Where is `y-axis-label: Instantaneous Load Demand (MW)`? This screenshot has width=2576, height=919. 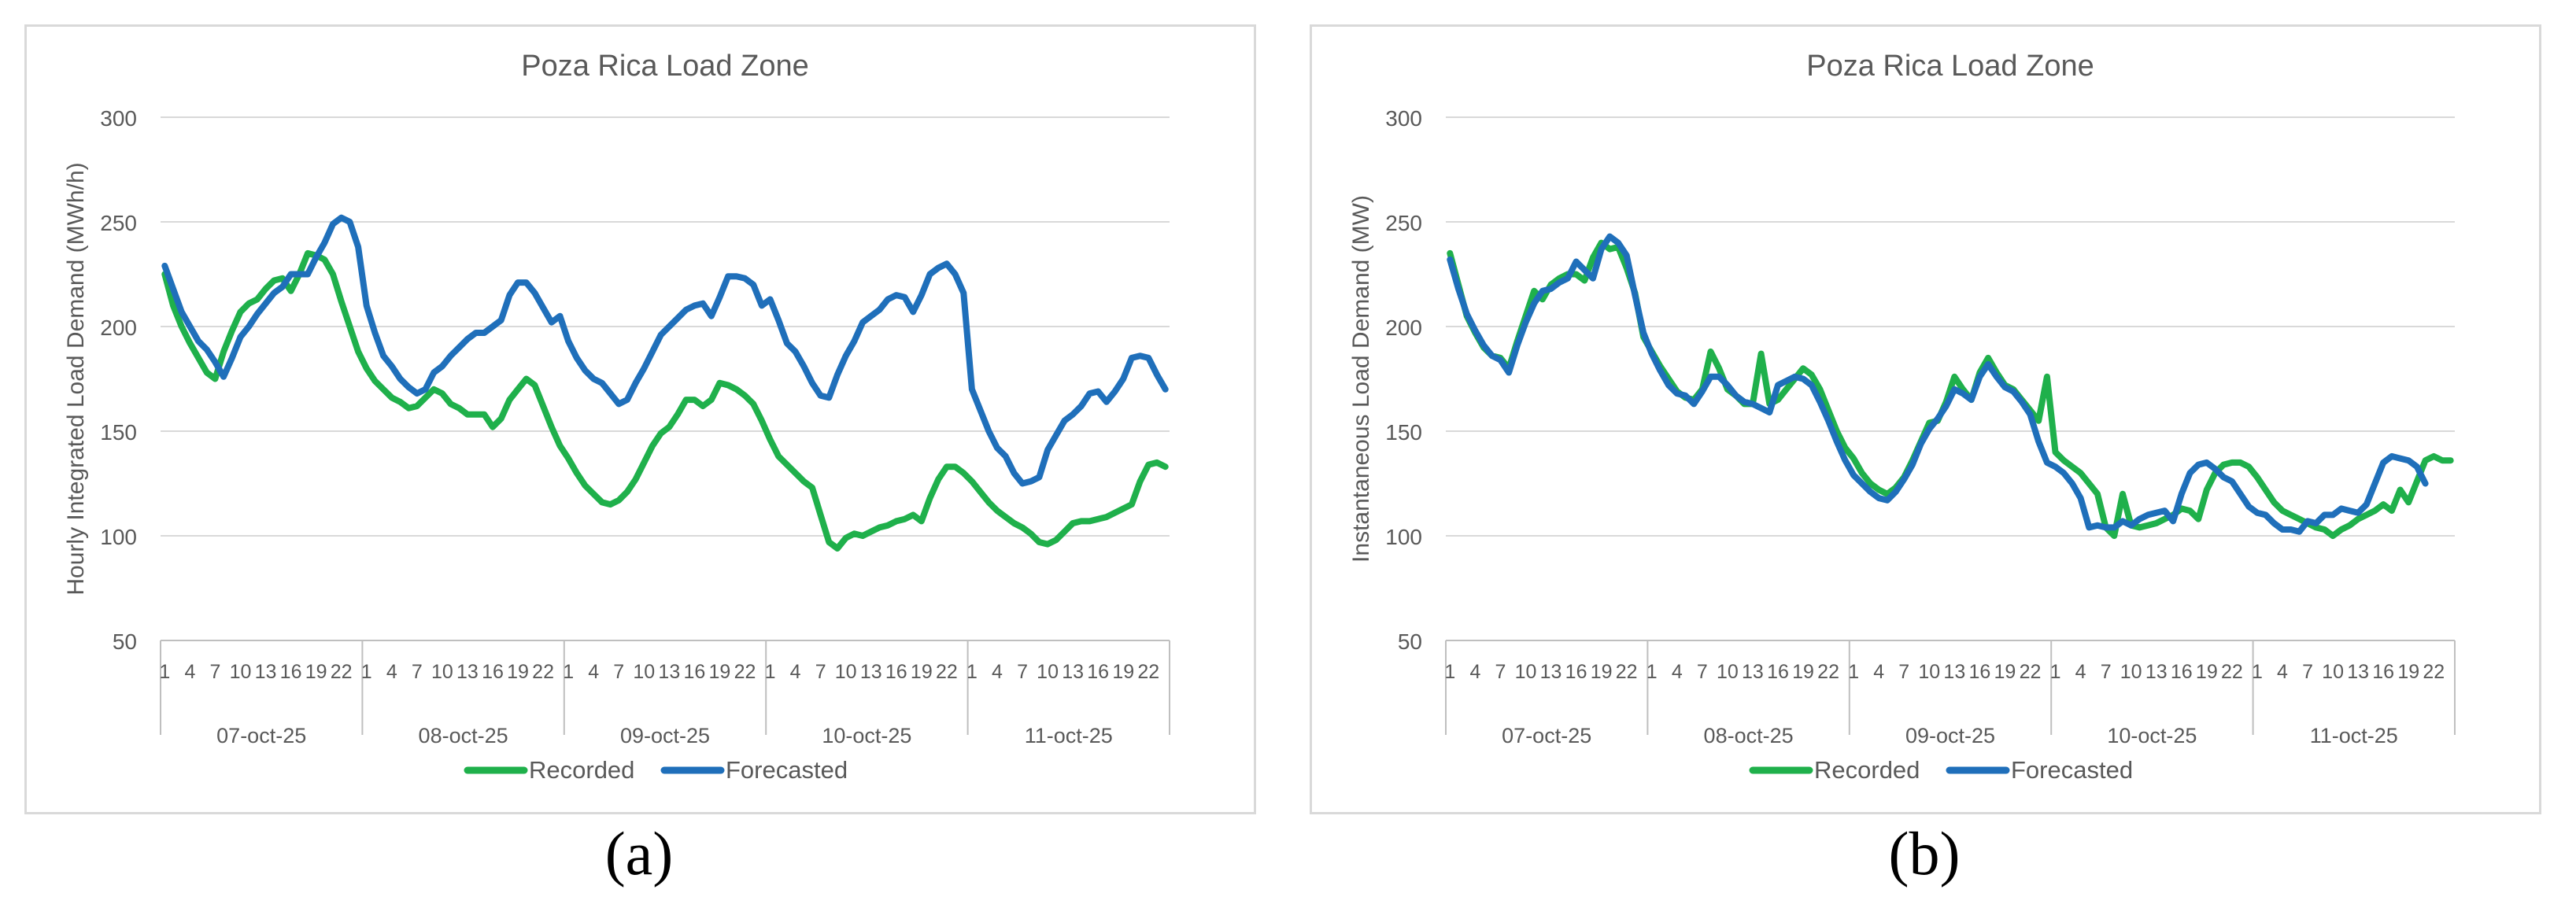
y-axis-label: Instantaneous Load Demand (MW) is located at coordinates (1361, 379).